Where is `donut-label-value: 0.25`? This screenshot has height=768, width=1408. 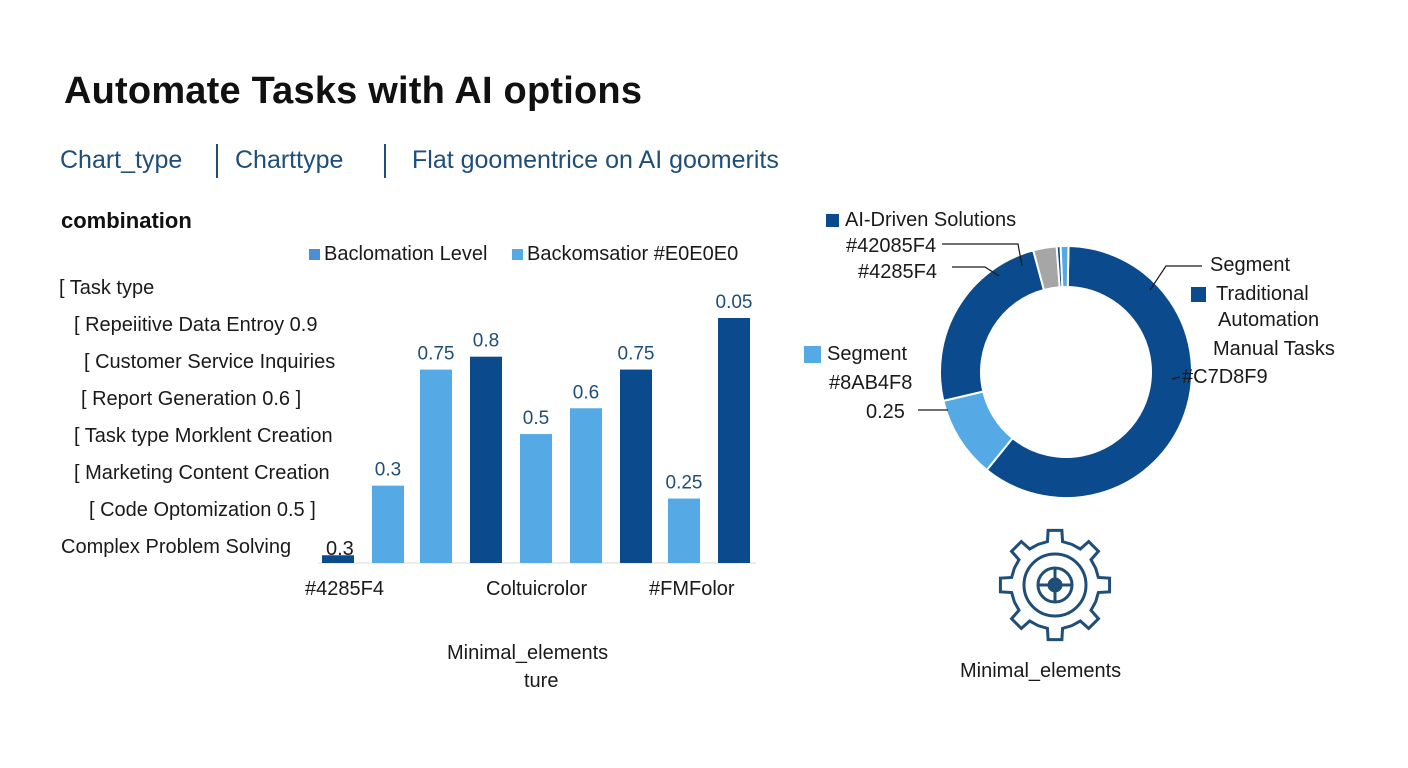
donut-label-value: 0.25 is located at coordinates (885, 412).